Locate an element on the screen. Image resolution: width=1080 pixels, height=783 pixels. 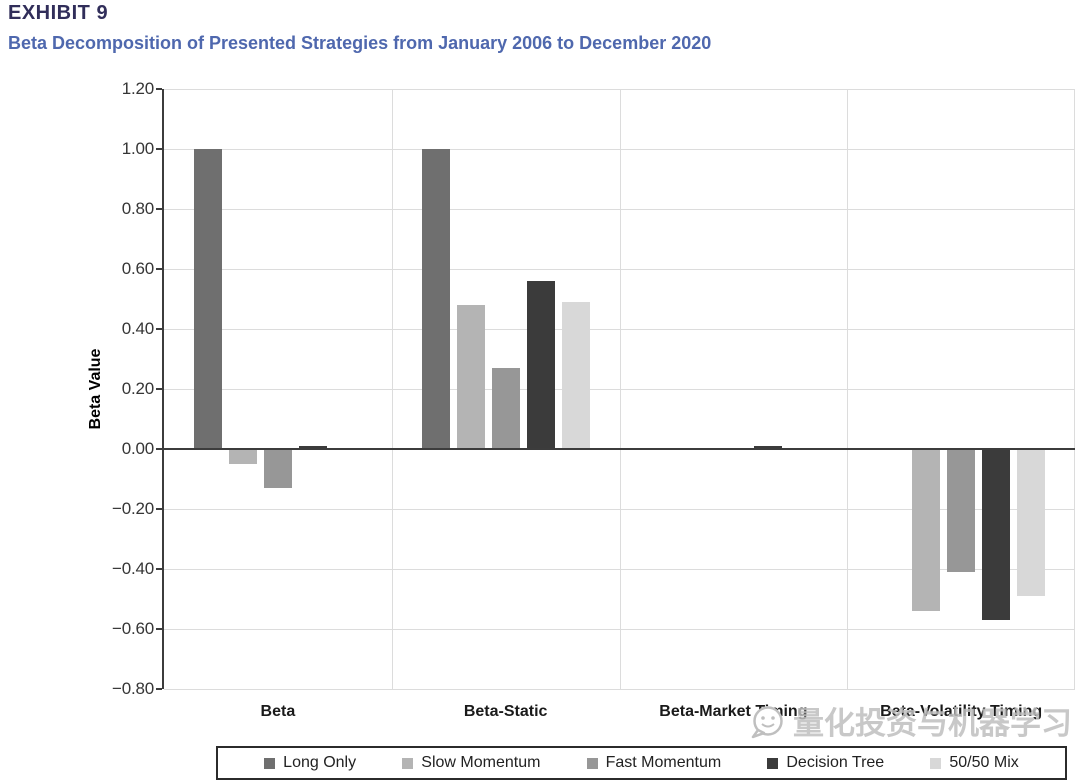
legend-item: Long Only is located at coordinates (310, 763).